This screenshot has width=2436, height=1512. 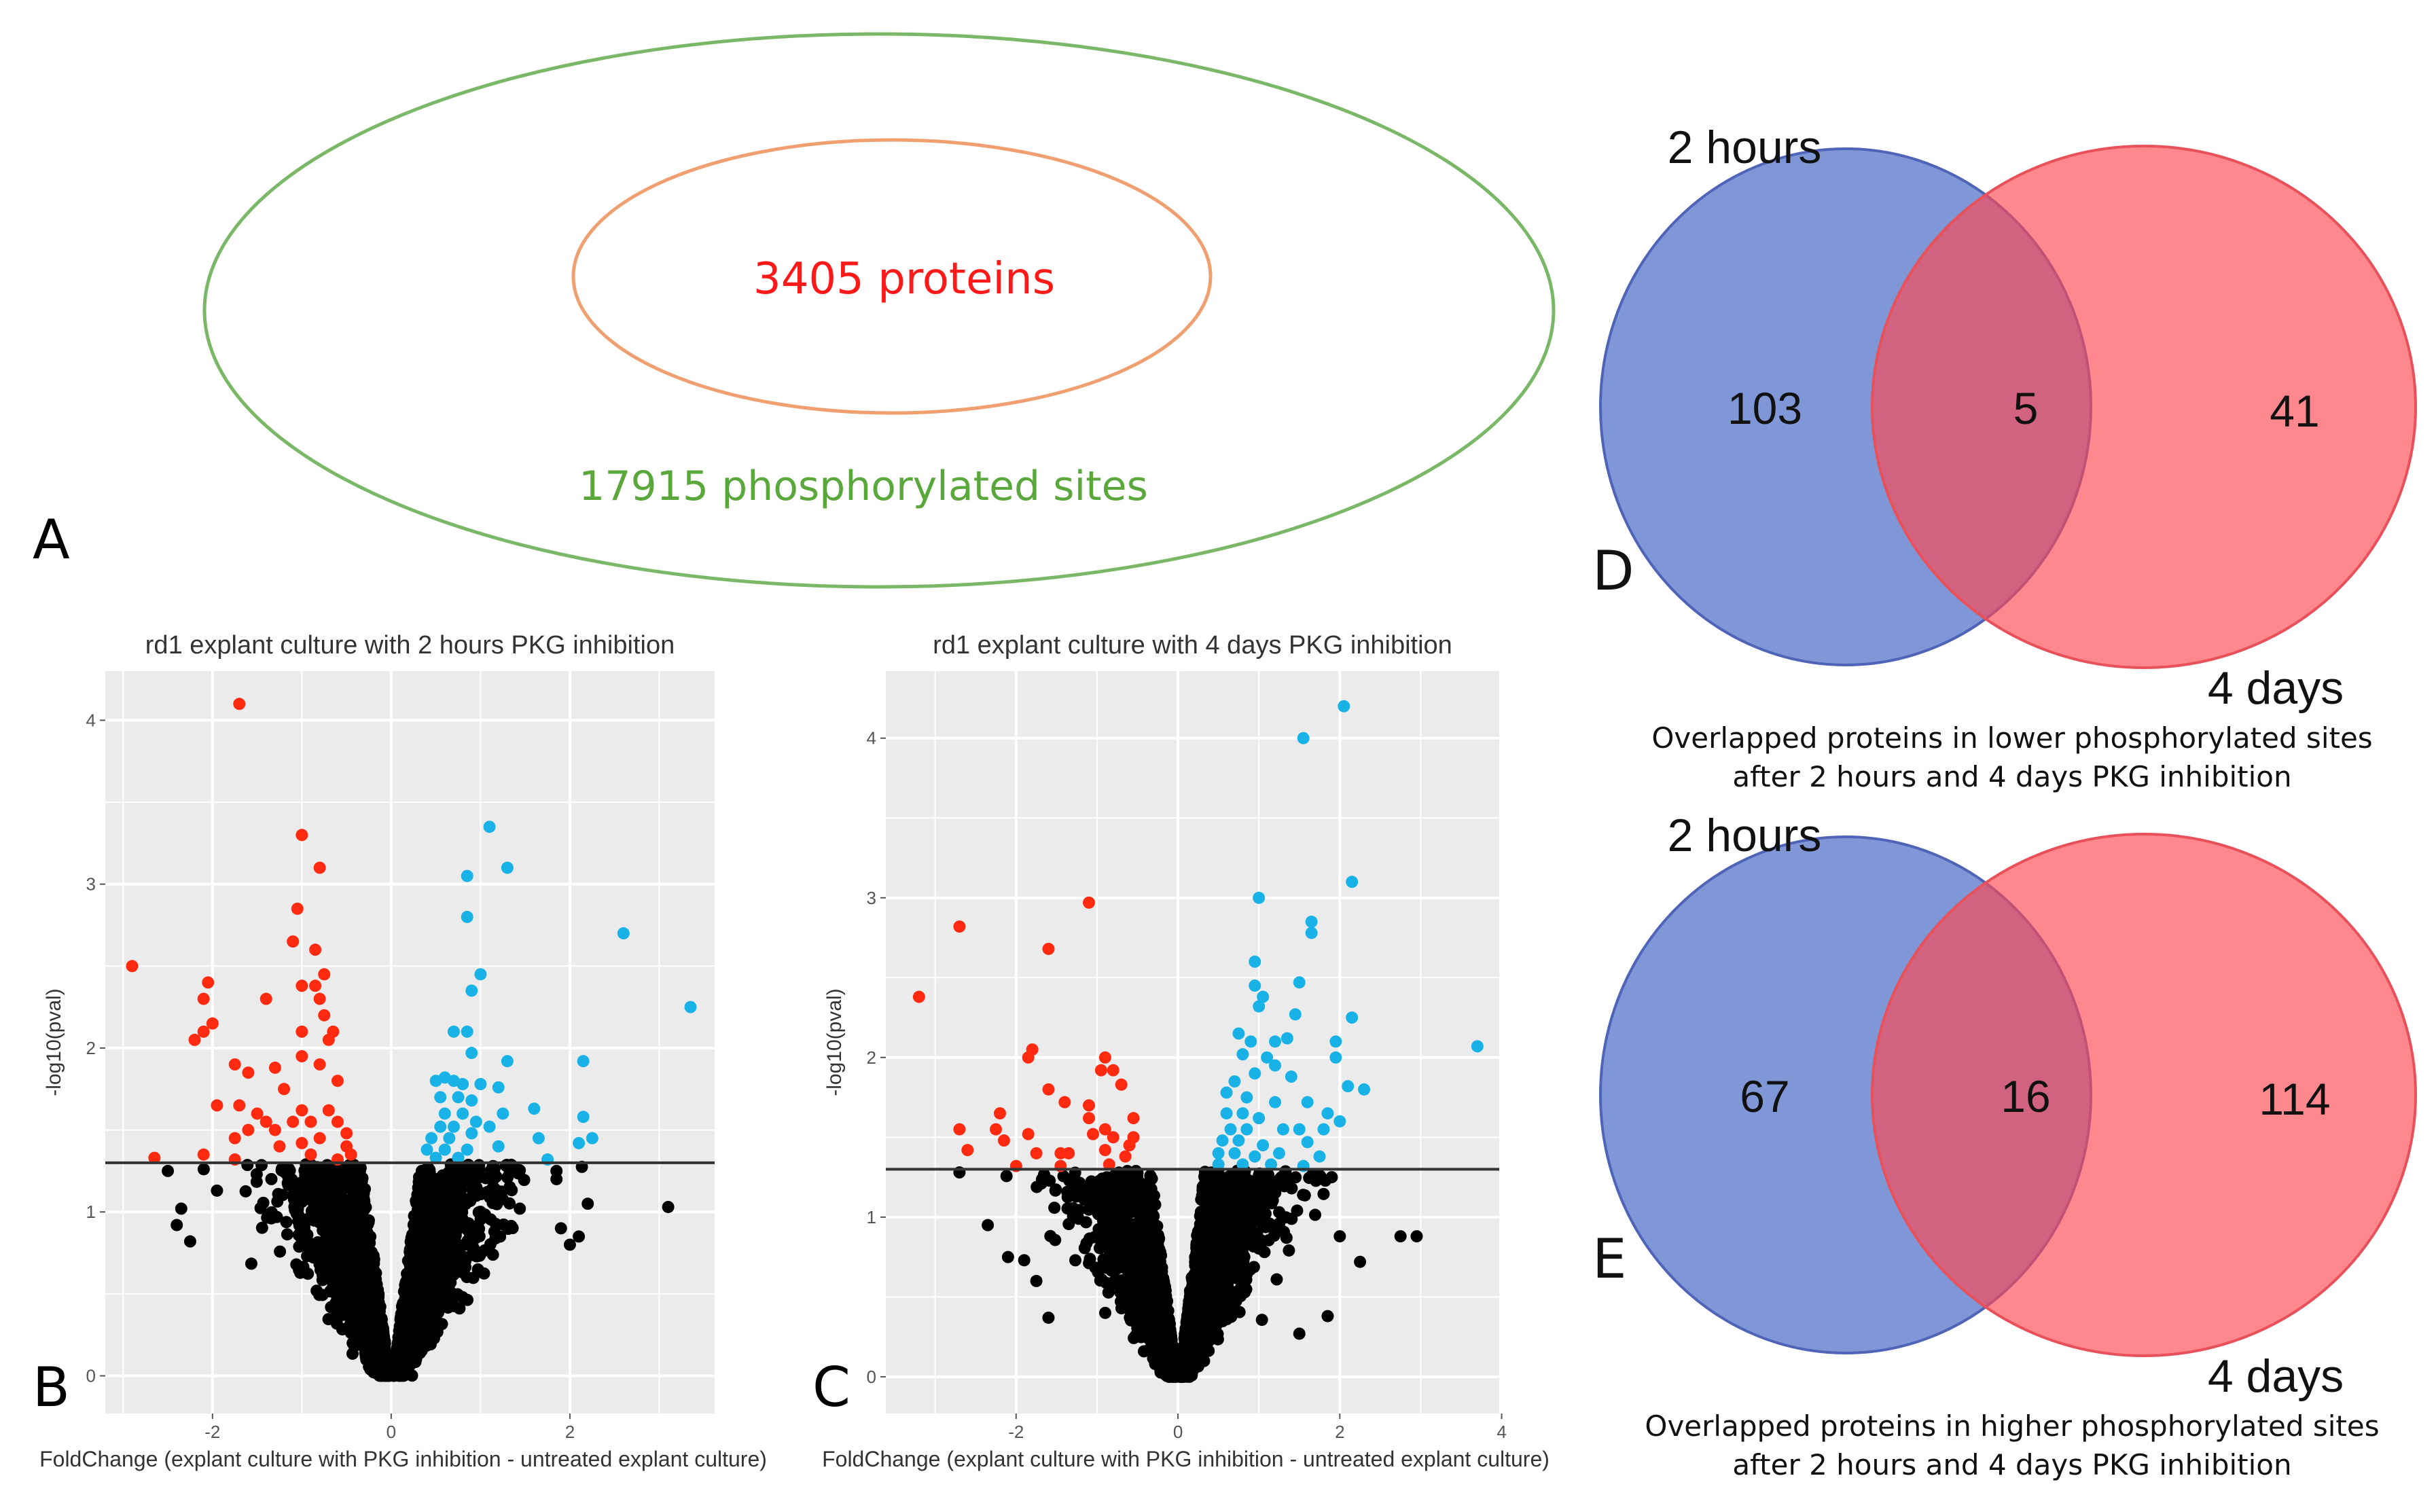 I want to click on proteins-count-label: 3405 proteins, so click(x=904, y=279).